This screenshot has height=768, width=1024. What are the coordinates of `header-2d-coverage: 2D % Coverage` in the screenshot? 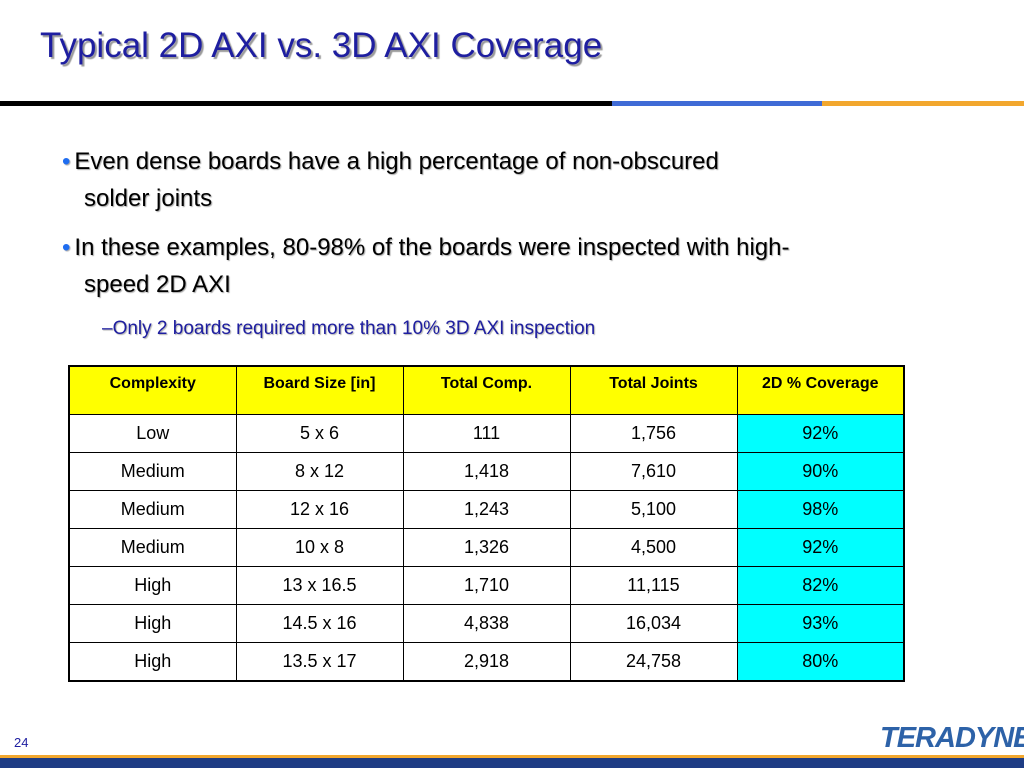 It's located at (820, 390).